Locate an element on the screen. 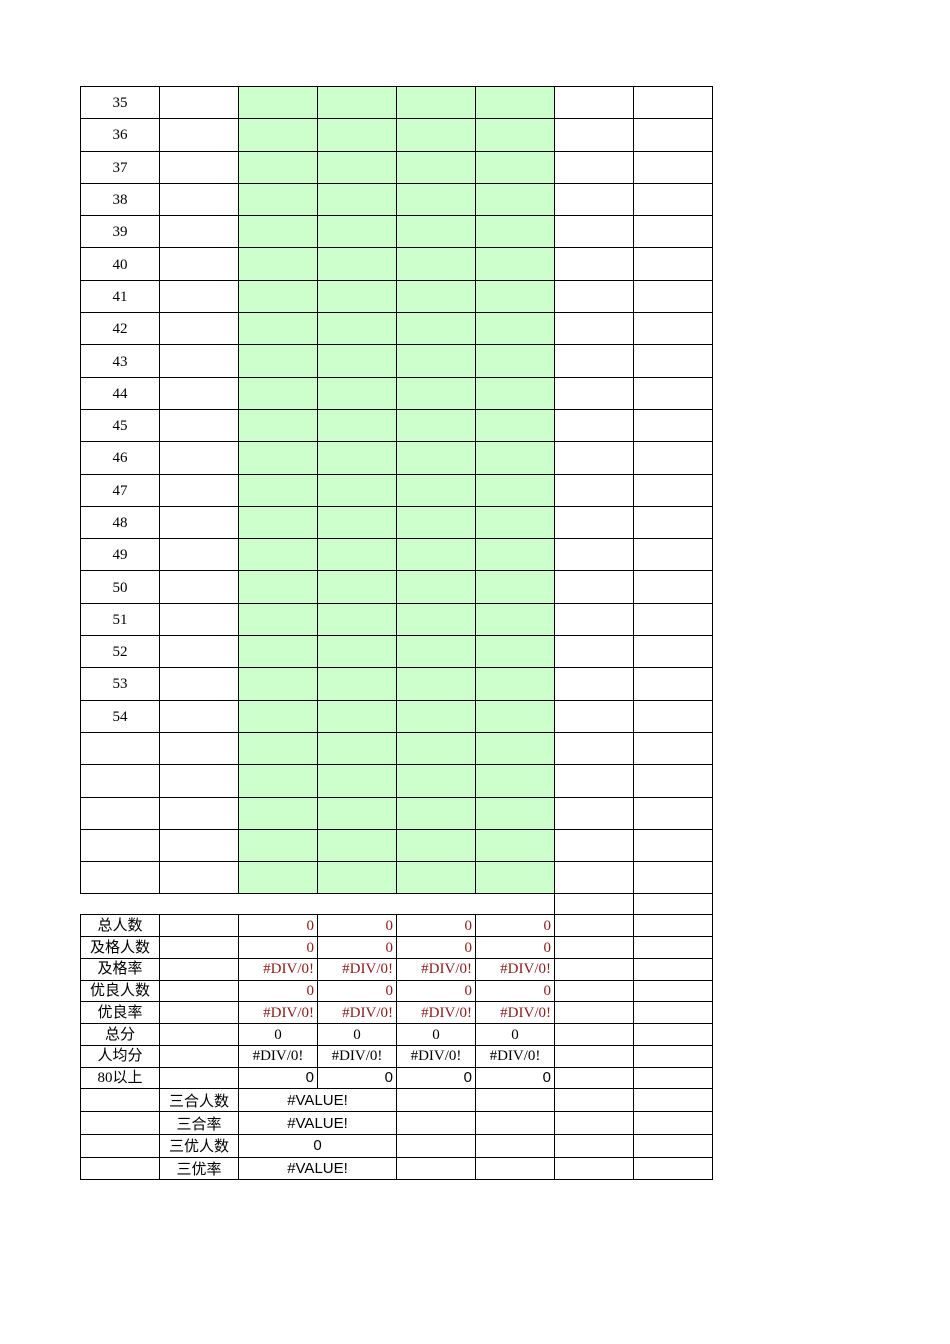 The height and width of the screenshot is (1344, 950). row-number-cell: 46 is located at coordinates (120, 458).